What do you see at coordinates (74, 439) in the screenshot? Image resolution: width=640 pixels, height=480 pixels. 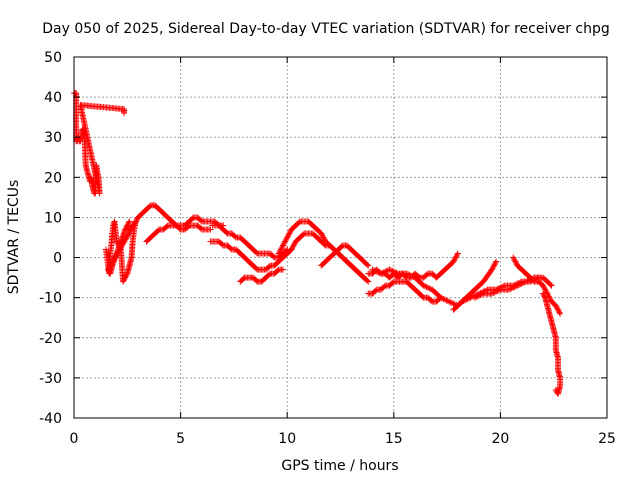 I see `x-tick-label: 0` at bounding box center [74, 439].